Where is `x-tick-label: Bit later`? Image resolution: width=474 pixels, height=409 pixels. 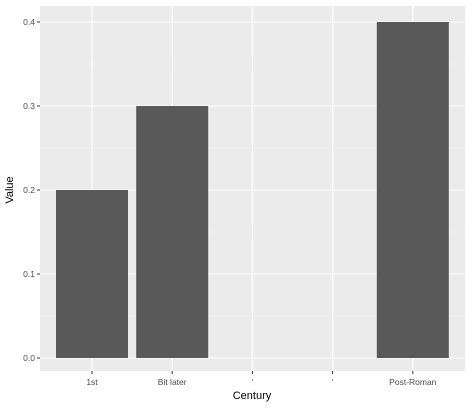 x-tick-label: Bit later is located at coordinates (172, 382).